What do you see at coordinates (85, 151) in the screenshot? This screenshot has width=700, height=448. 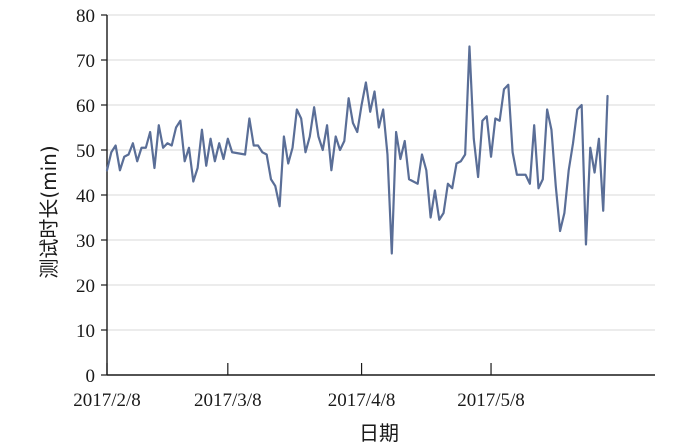 I see `y-tick-label: 50` at bounding box center [85, 151].